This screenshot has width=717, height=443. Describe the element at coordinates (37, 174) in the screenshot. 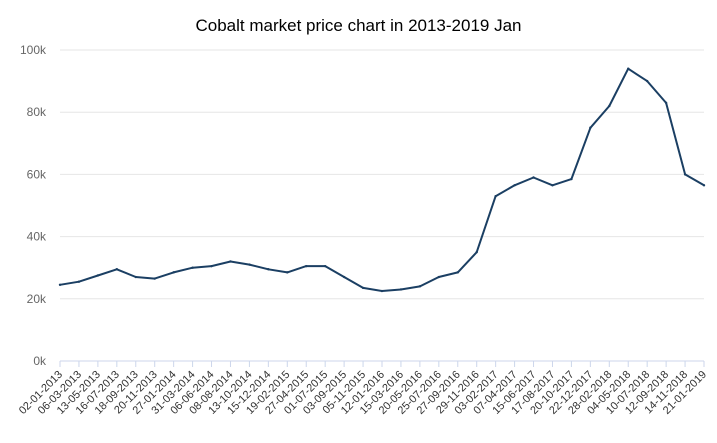

I see `y-tick-label: 60k` at that location.